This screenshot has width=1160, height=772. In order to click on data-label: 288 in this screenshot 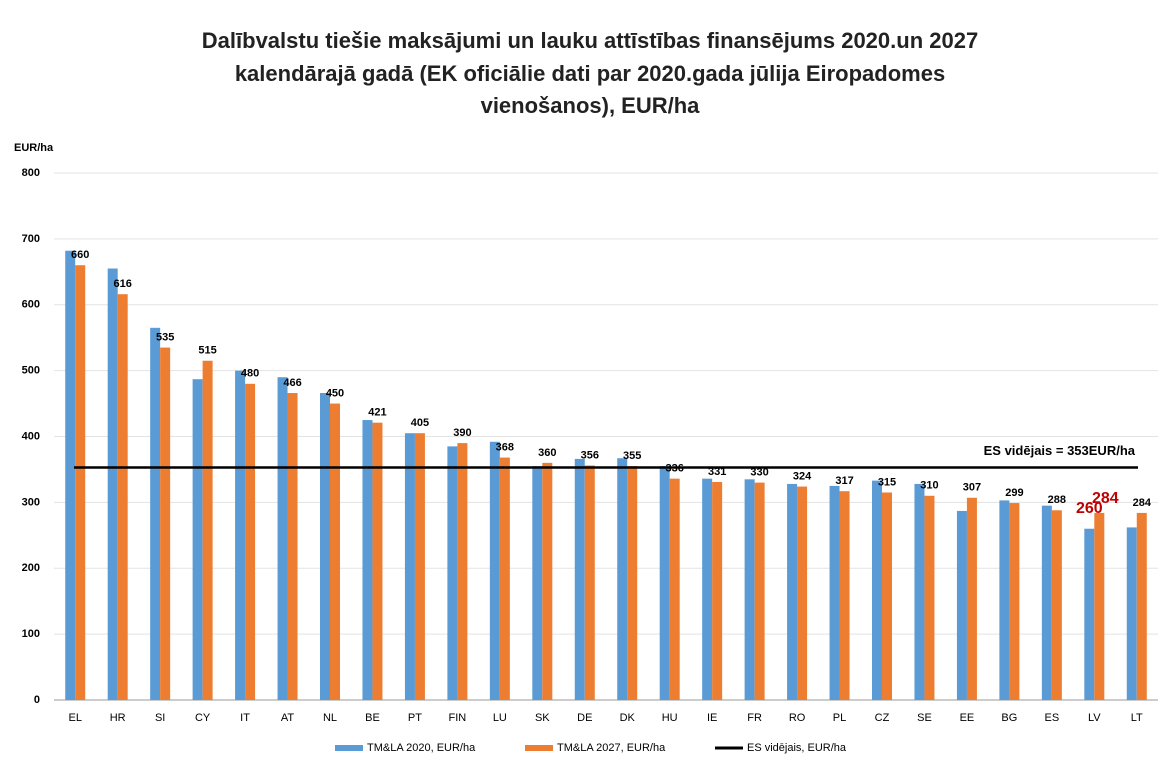, I will do `click(1057, 500)`.